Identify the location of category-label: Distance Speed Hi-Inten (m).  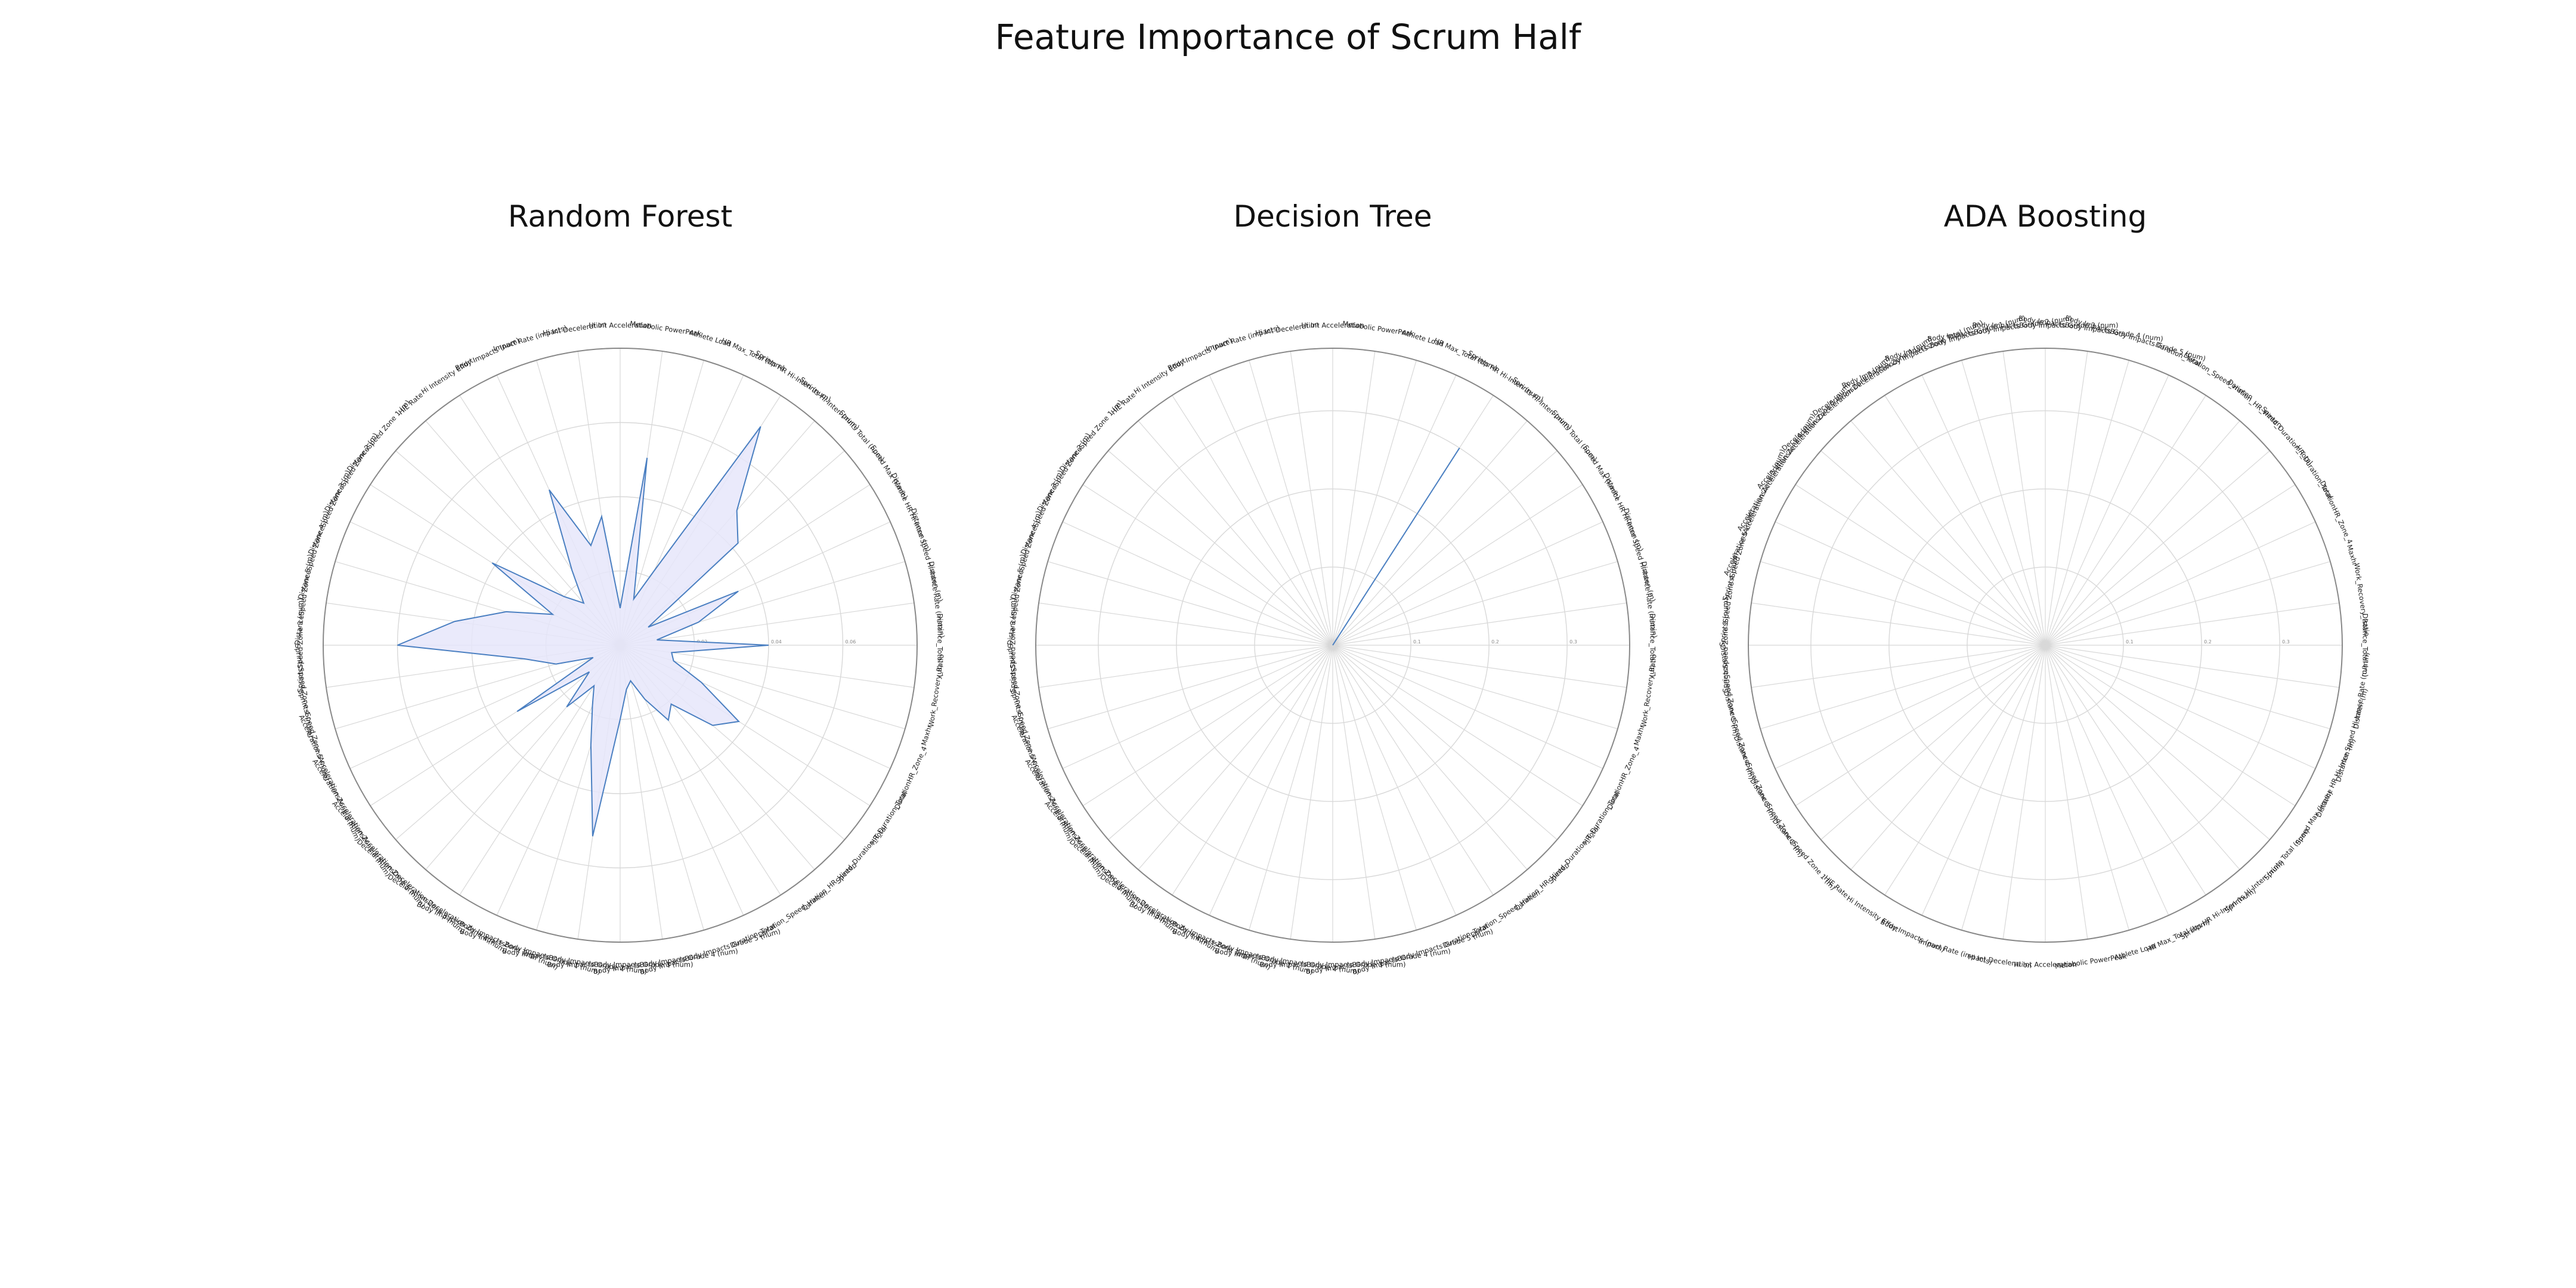
(2352, 735).